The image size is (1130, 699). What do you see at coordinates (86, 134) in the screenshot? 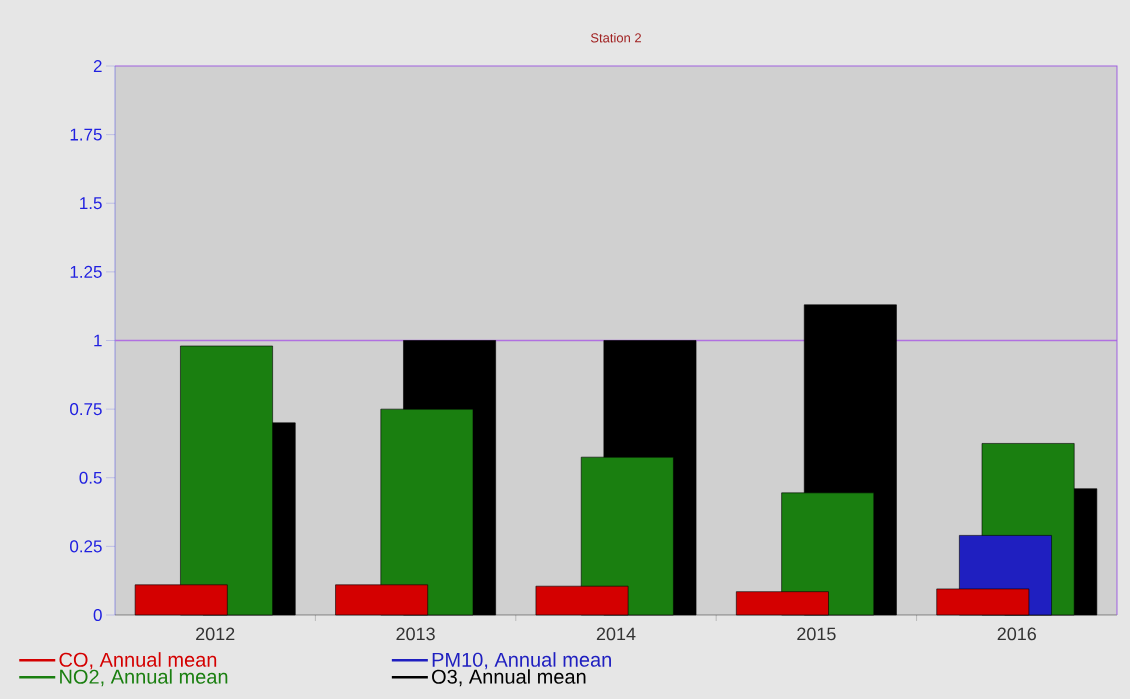
I see `y-tick-label: 1.75` at bounding box center [86, 134].